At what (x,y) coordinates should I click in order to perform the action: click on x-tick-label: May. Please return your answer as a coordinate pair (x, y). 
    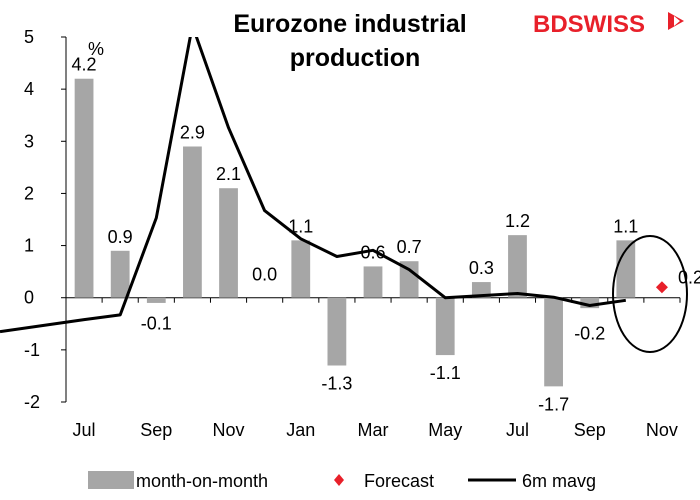
    Looking at the image, I should click on (445, 430).